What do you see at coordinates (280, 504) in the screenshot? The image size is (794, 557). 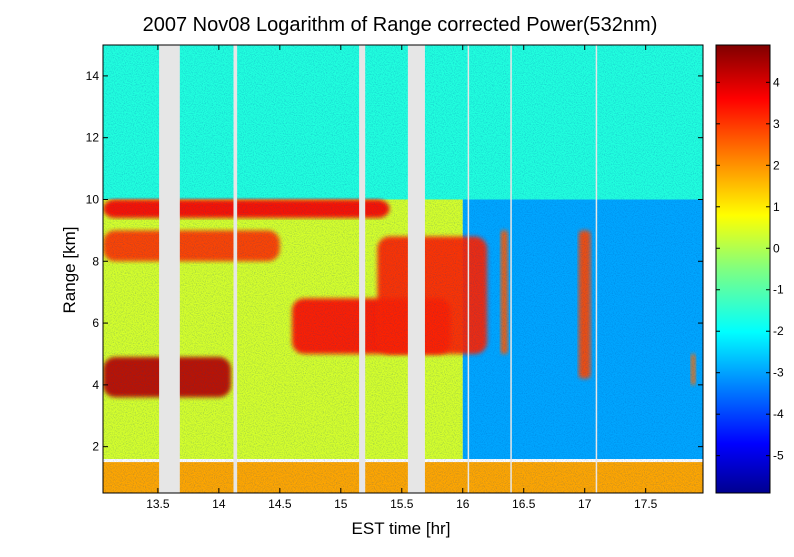 I see `x-tick-label: 14.5` at bounding box center [280, 504].